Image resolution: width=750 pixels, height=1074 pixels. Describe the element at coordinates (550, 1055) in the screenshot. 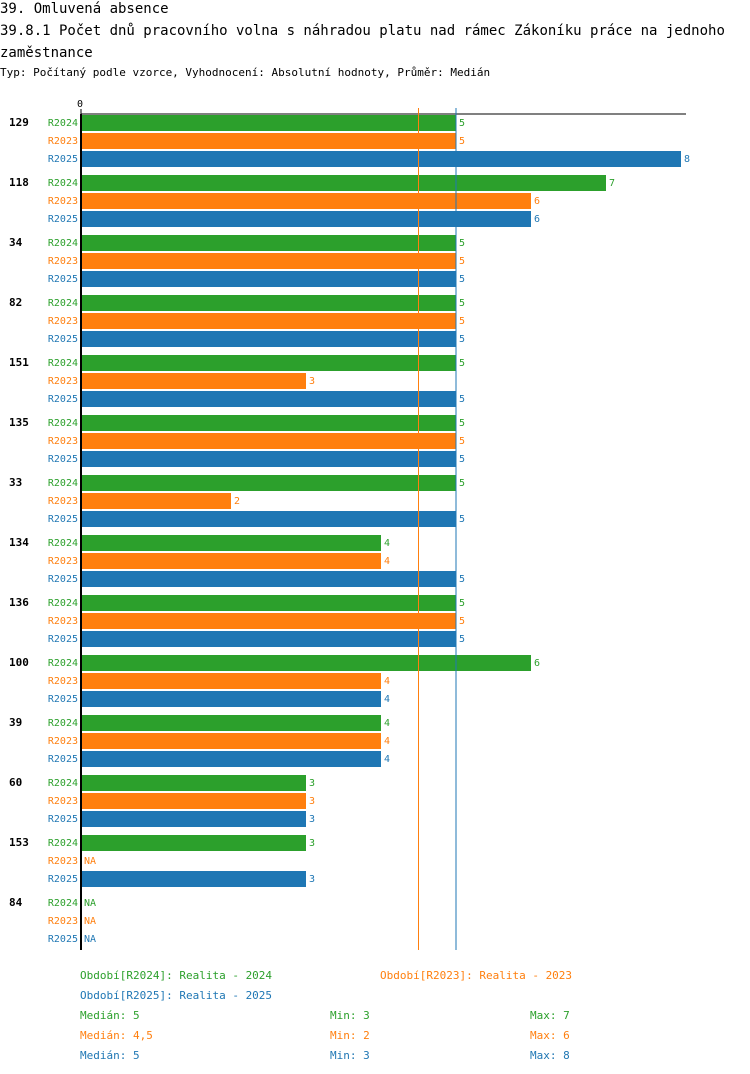

I see `legend-max-r2025: Max: 8` at that location.